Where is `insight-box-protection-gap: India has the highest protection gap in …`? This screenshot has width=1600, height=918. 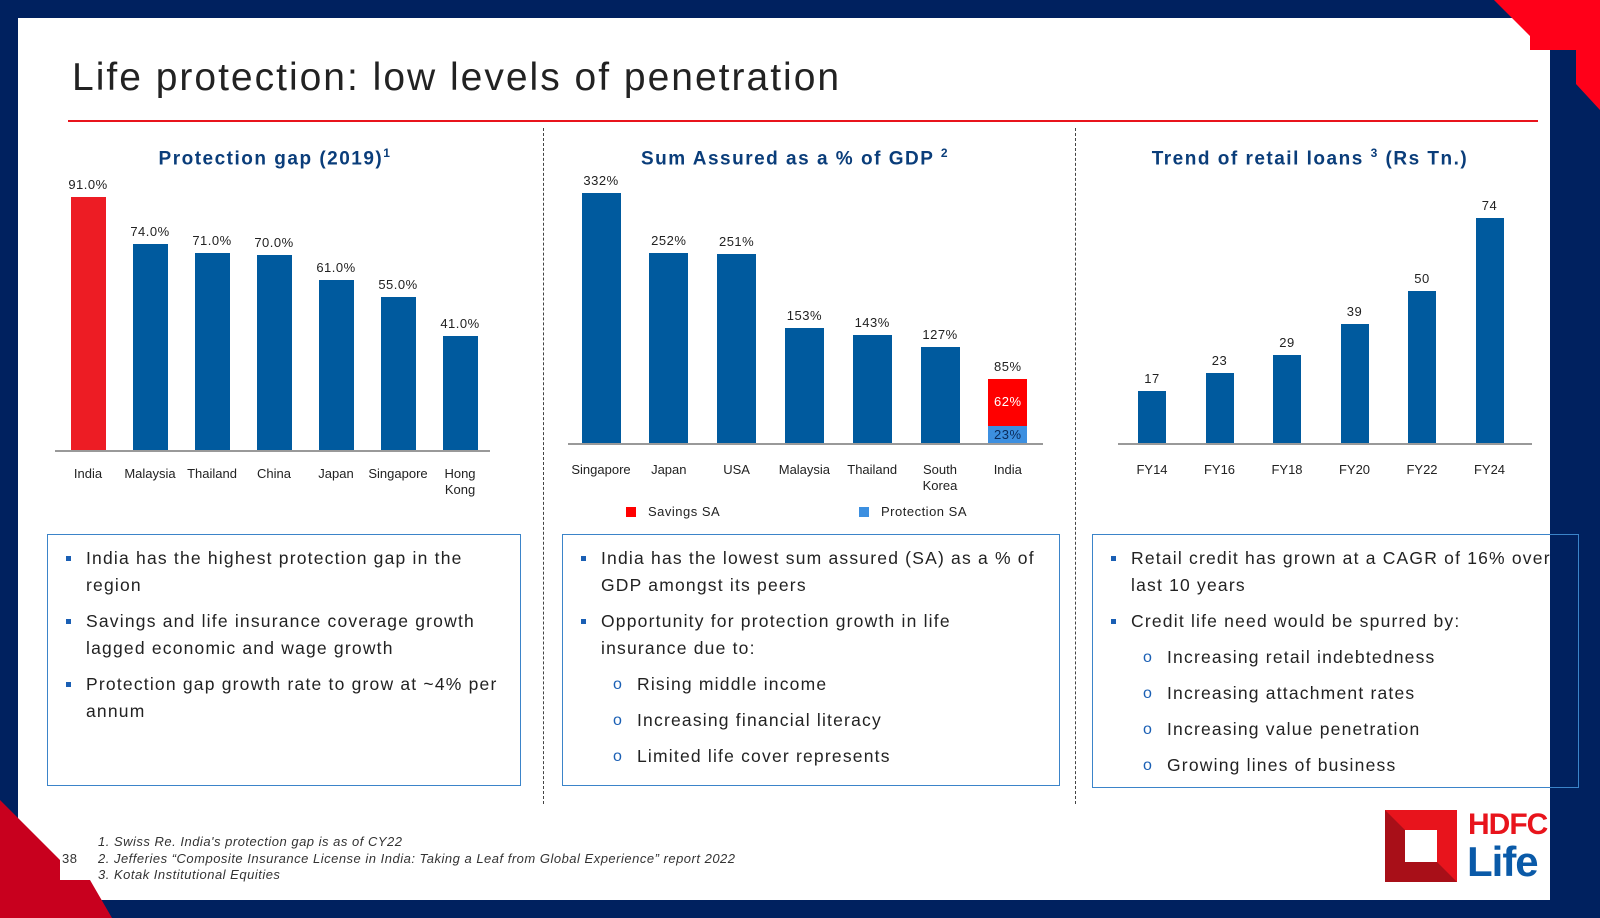 insight-box-protection-gap: India has the highest protection gap in … is located at coordinates (284, 660).